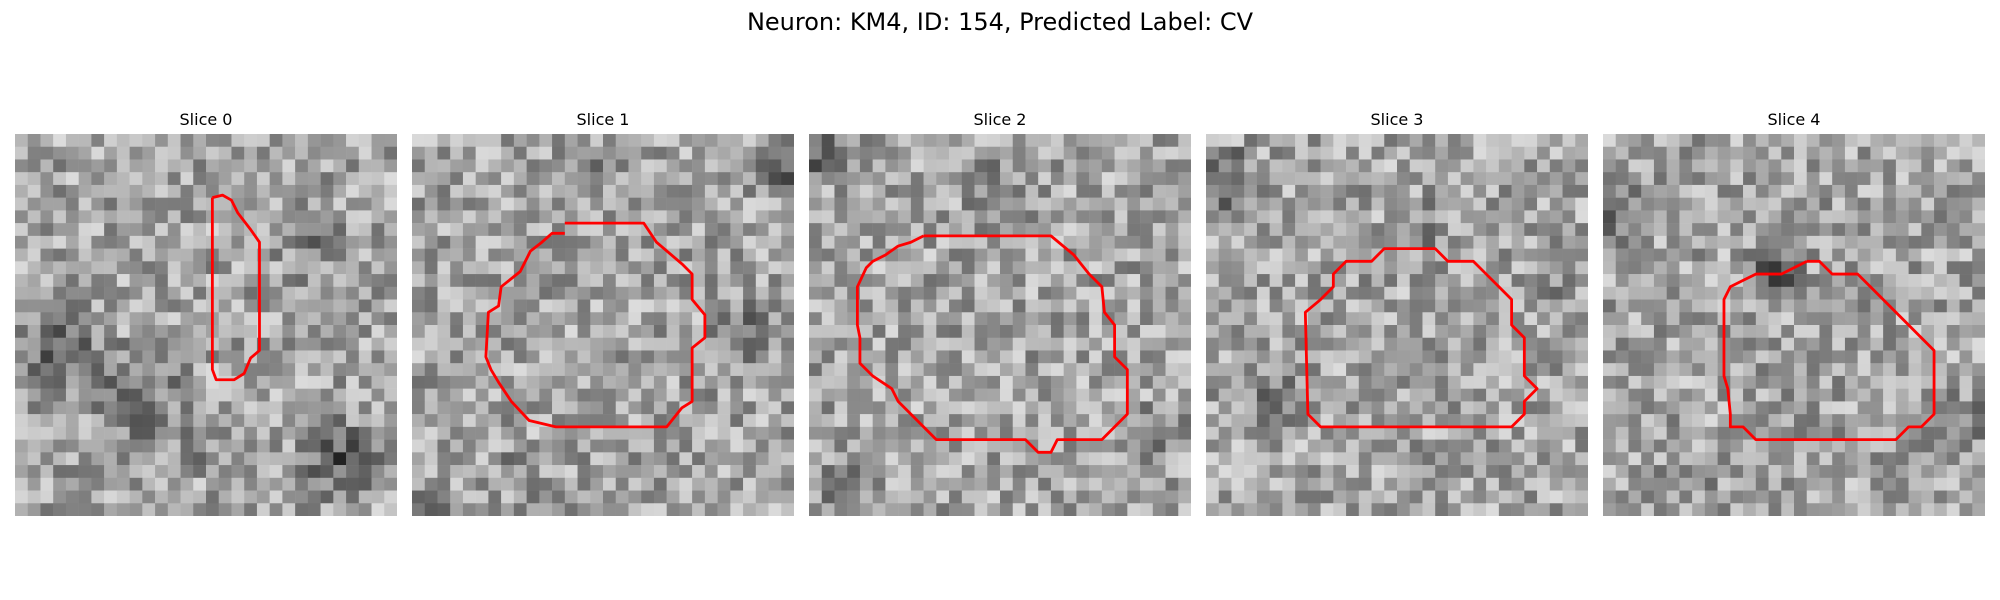 This screenshot has height=600, width=2000. What do you see at coordinates (1397, 119) in the screenshot?
I see `slice-title-3: Slice 3` at bounding box center [1397, 119].